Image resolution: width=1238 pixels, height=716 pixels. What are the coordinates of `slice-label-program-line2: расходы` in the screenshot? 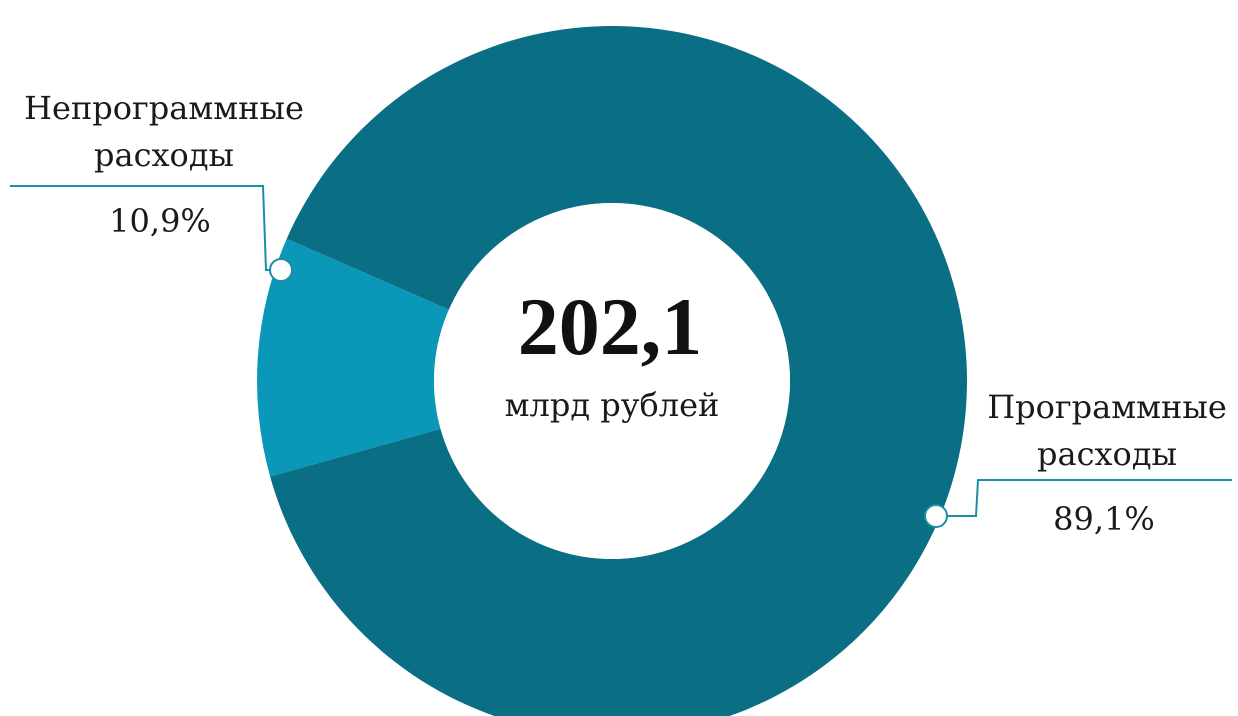 It's located at (1107, 454).